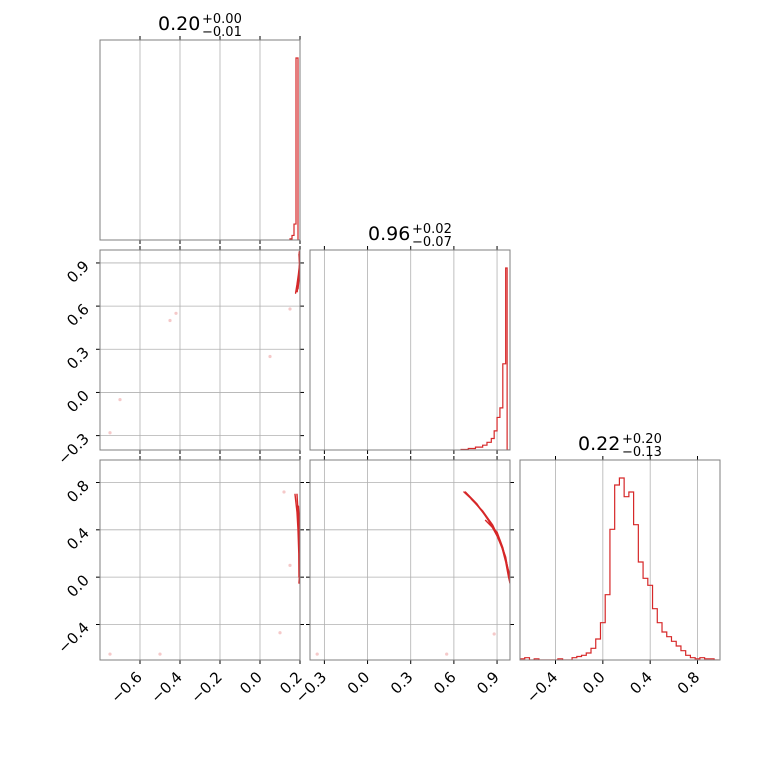 The height and width of the screenshot is (760, 760). I want to click on panel-2d-0-2: −0.6 −0.4 −0.2 0.0 0.2−0.40.00.40.8, so click(180, 581).